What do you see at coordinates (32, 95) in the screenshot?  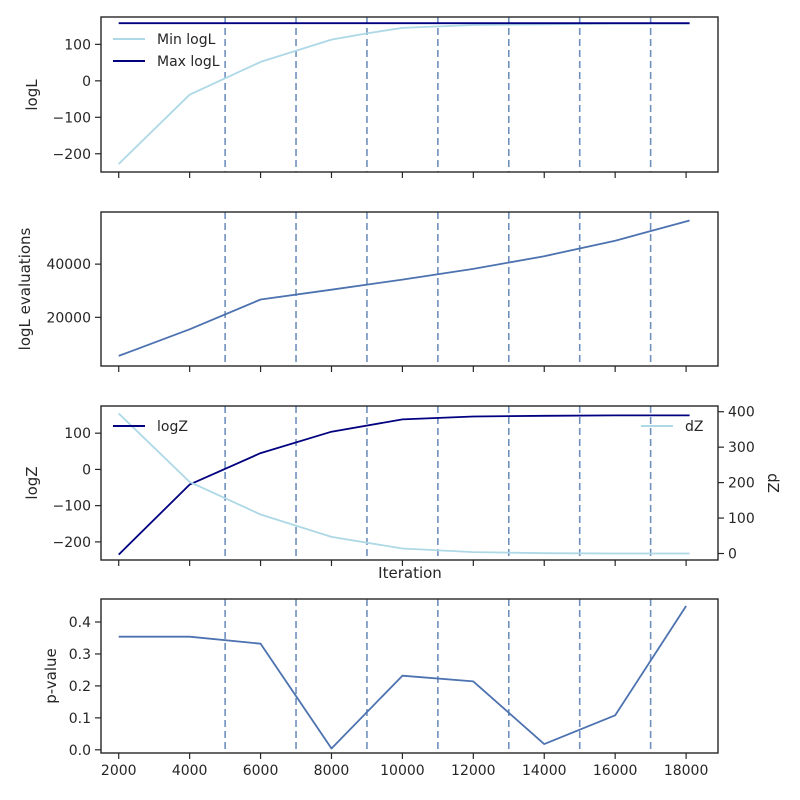 I see `logL-axis-label: logL` at bounding box center [32, 95].